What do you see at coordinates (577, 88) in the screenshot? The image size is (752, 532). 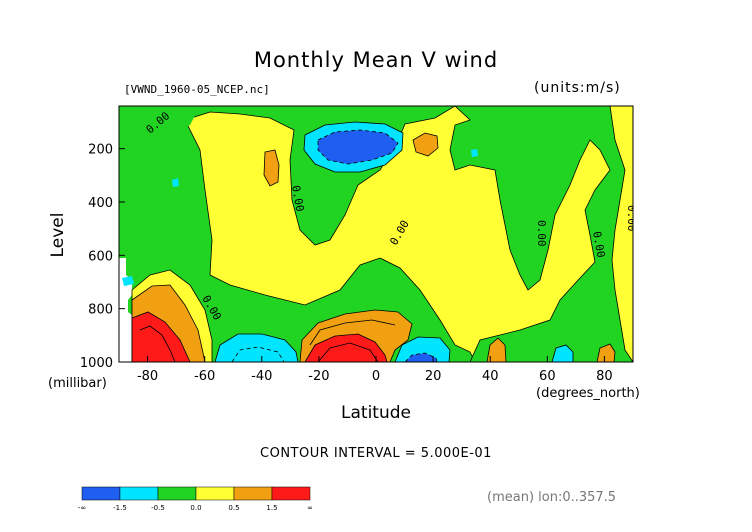 I see `units-label: (units:m/s)` at bounding box center [577, 88].